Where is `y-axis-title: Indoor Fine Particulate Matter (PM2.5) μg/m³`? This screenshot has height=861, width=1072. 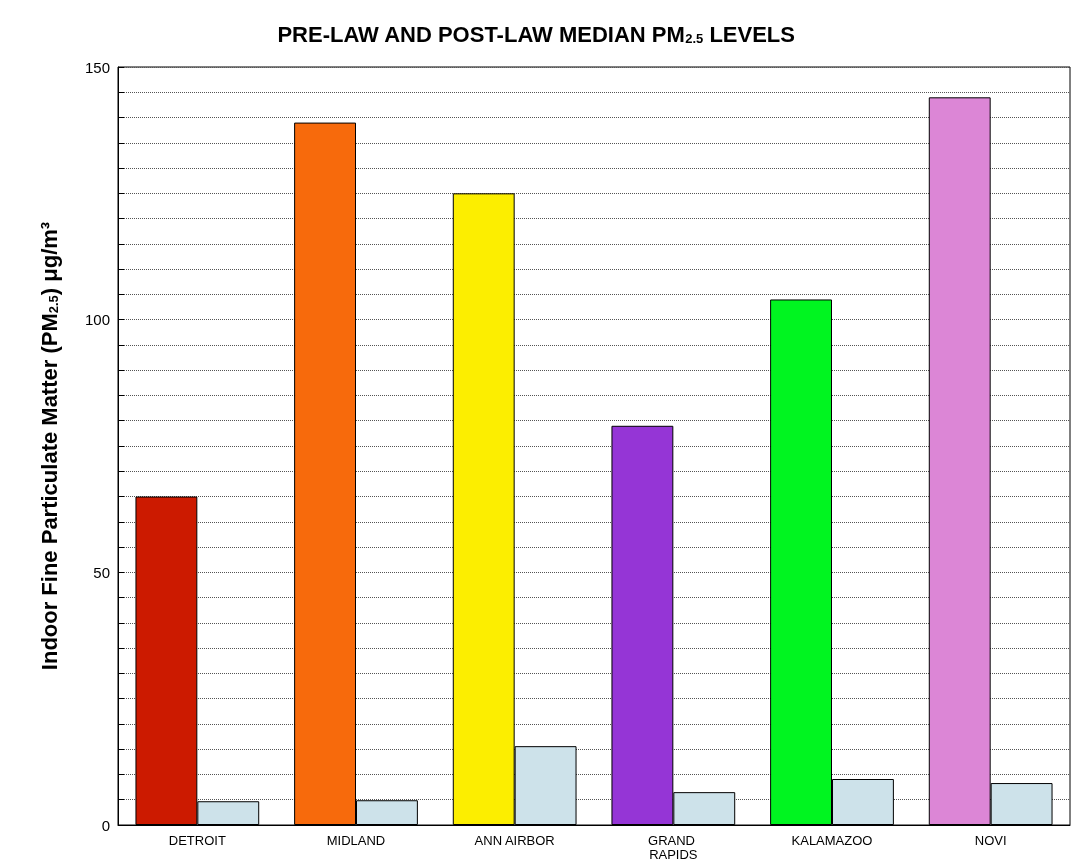 y-axis-title: Indoor Fine Particulate Matter (PM2.5) μg/m³ is located at coordinates (49, 446).